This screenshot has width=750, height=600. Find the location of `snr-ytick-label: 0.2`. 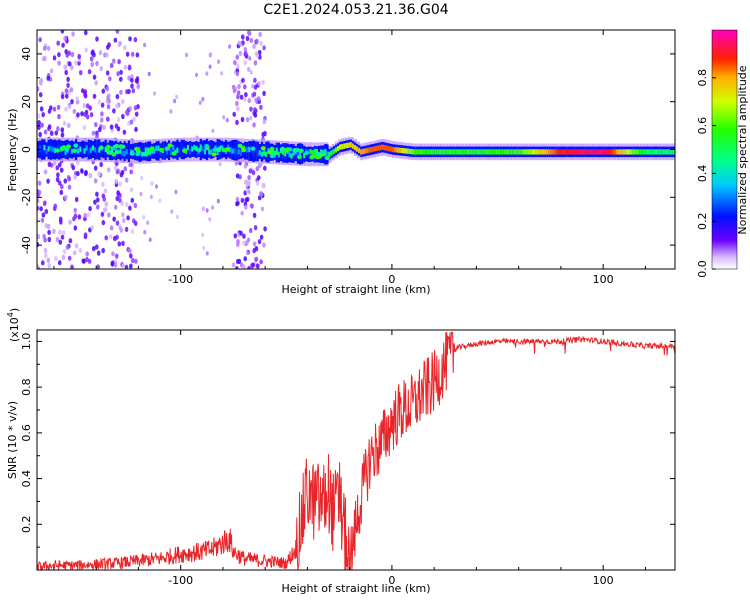

snr-ytick-label: 0.2 is located at coordinates (26, 525).